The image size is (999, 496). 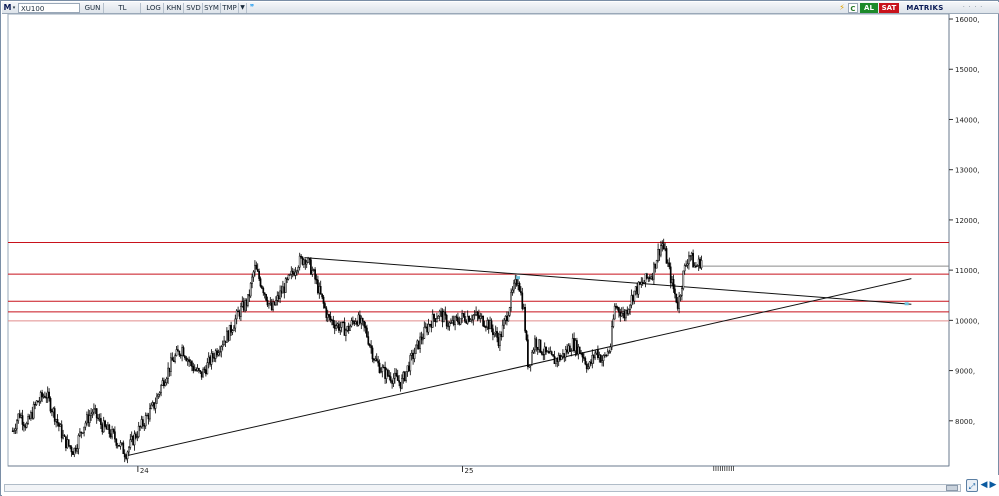 What do you see at coordinates (608, 281) in the screenshot?
I see `trend-line` at bounding box center [608, 281].